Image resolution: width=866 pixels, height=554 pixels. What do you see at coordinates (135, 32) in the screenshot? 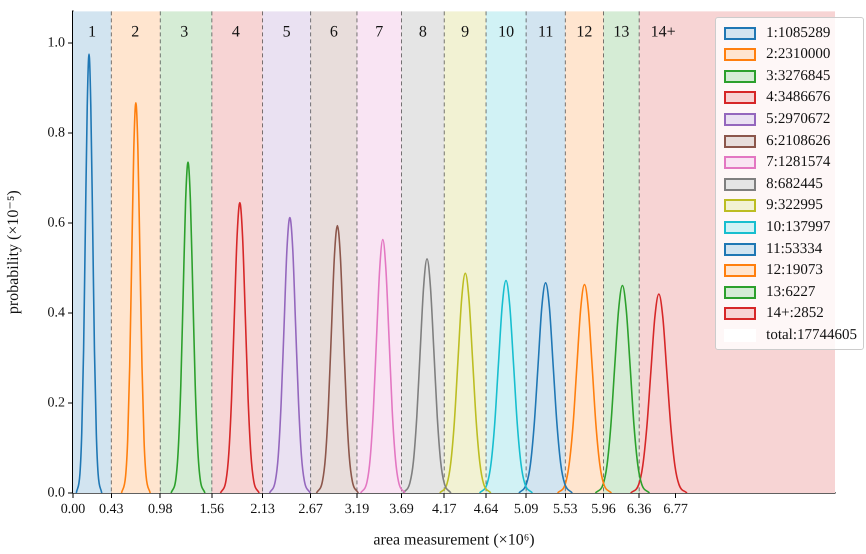
I see `band-label: 2` at bounding box center [135, 32].